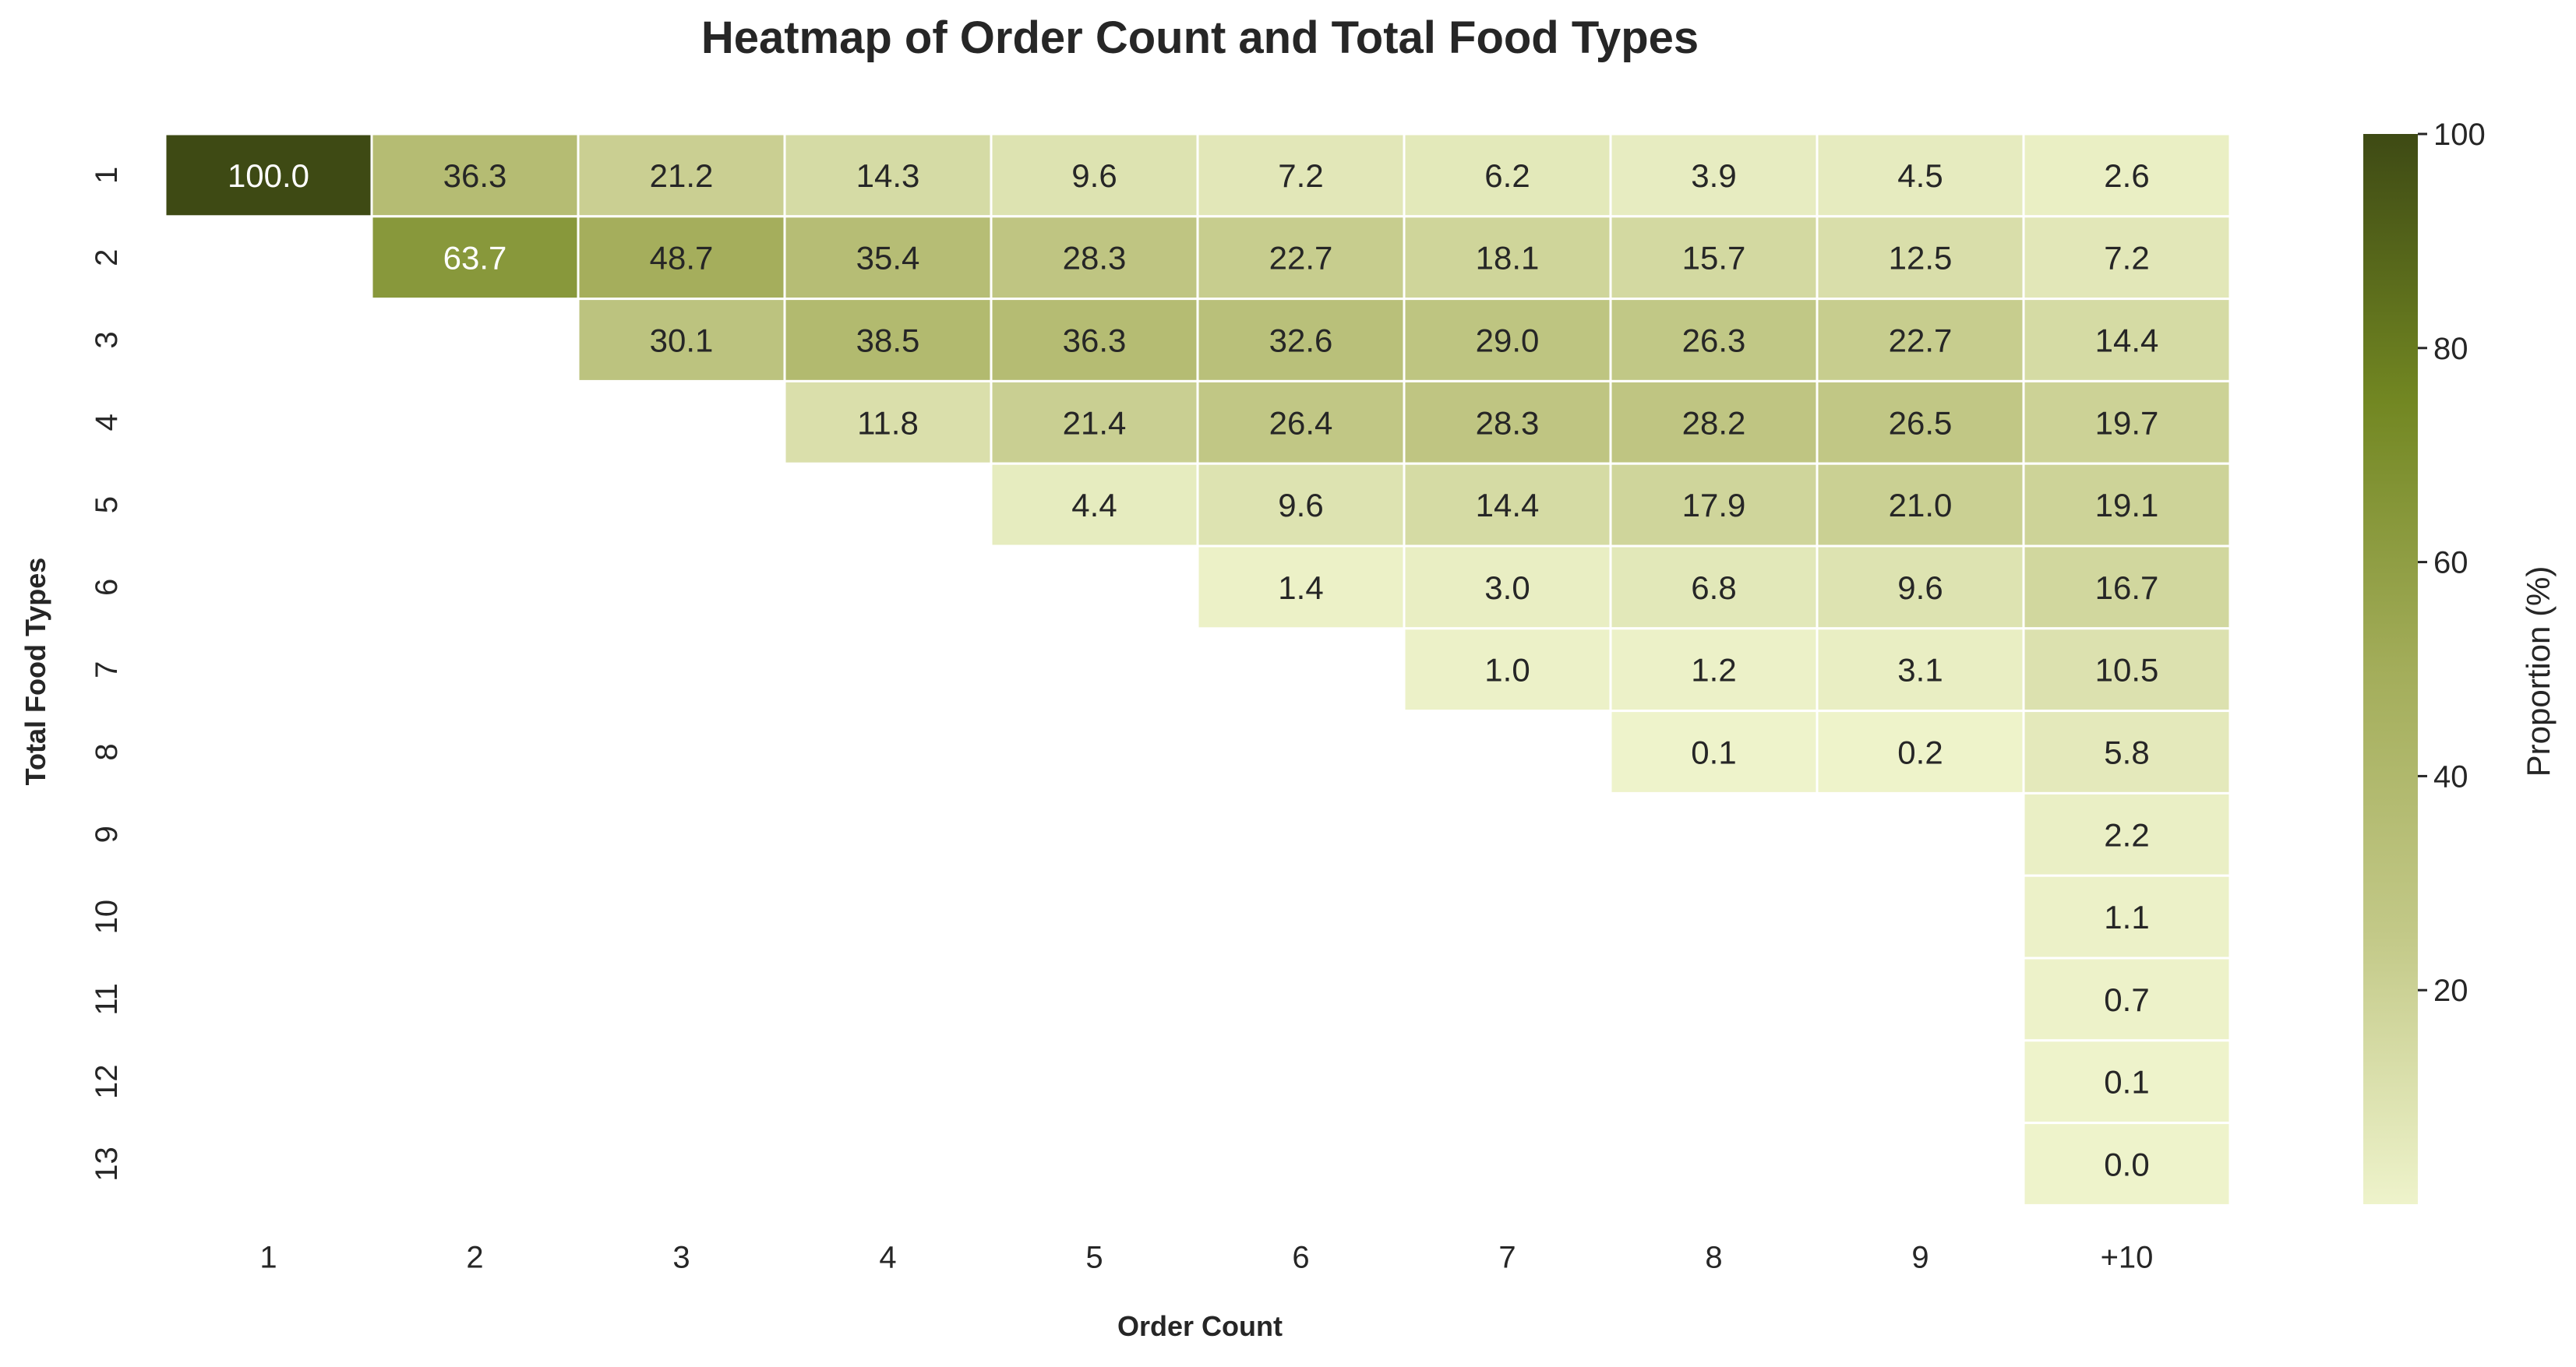 This screenshot has width=2576, height=1367. What do you see at coordinates (107, 587) in the screenshot?
I see `y-tick-label: 6` at bounding box center [107, 587].